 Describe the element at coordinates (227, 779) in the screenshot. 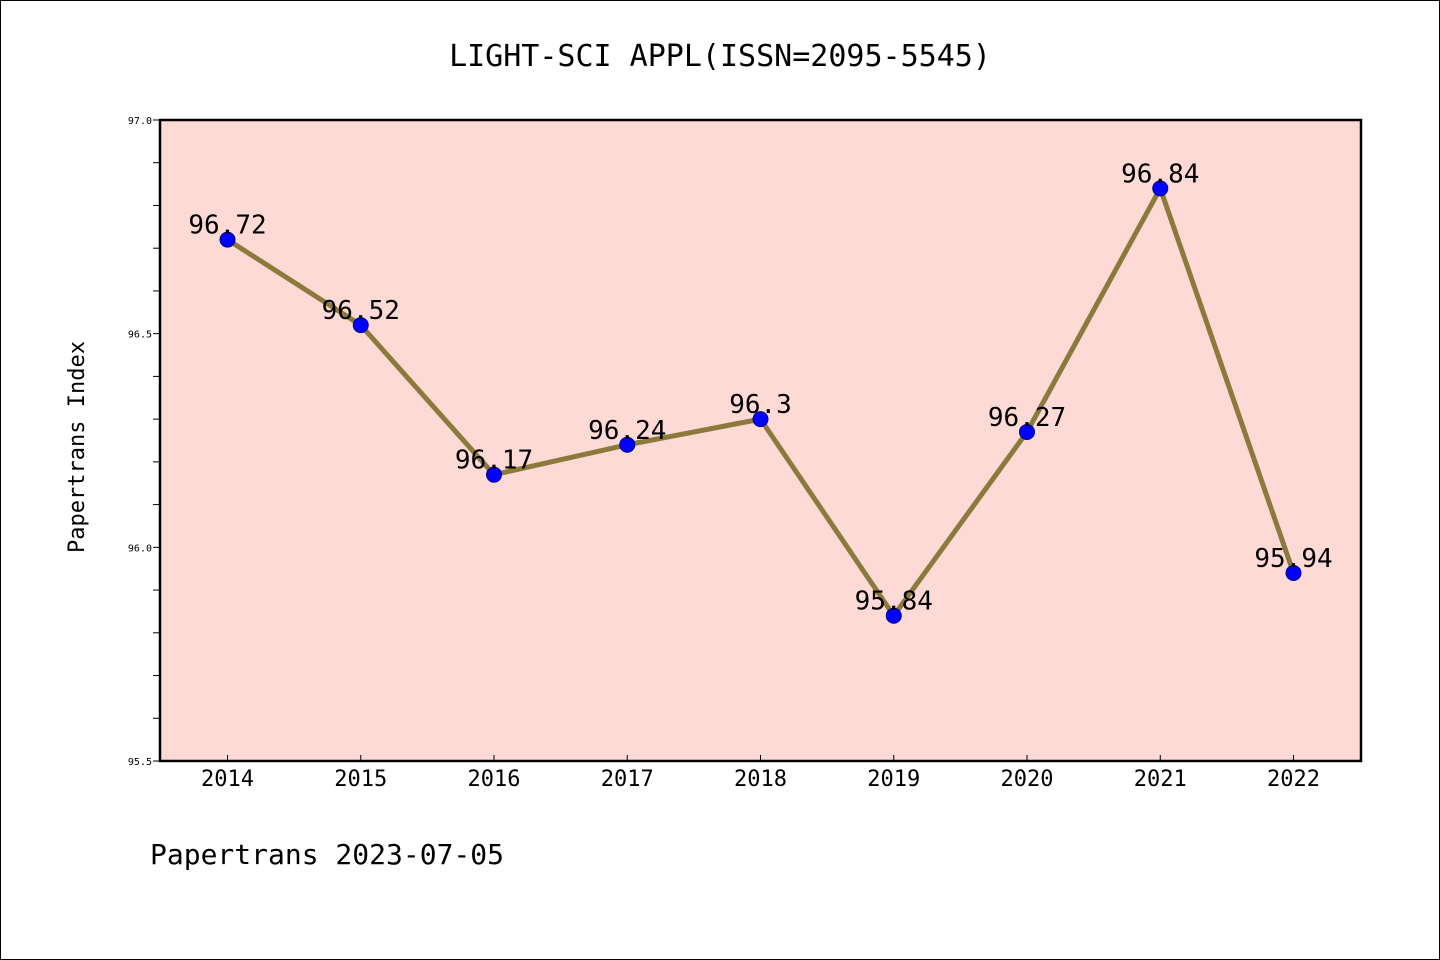

I see `x-tick-label: 2014` at that location.